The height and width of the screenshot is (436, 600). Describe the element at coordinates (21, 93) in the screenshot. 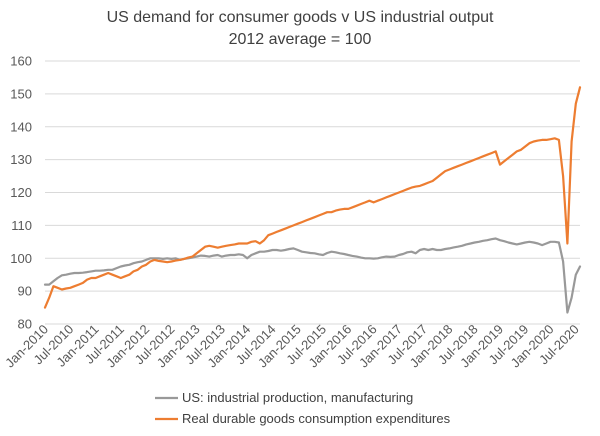

I see `y-tick-label: 150` at that location.